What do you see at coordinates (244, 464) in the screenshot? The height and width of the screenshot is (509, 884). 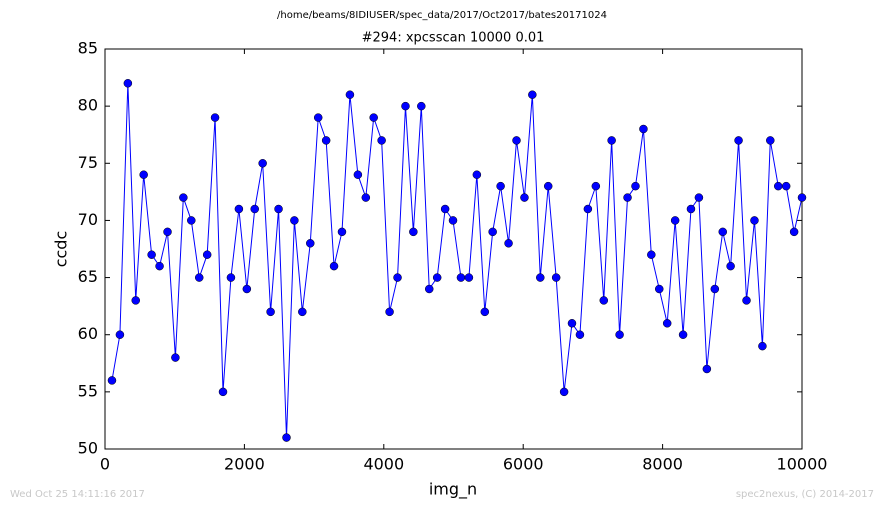 I see `x-tick-label: 2000` at bounding box center [244, 464].